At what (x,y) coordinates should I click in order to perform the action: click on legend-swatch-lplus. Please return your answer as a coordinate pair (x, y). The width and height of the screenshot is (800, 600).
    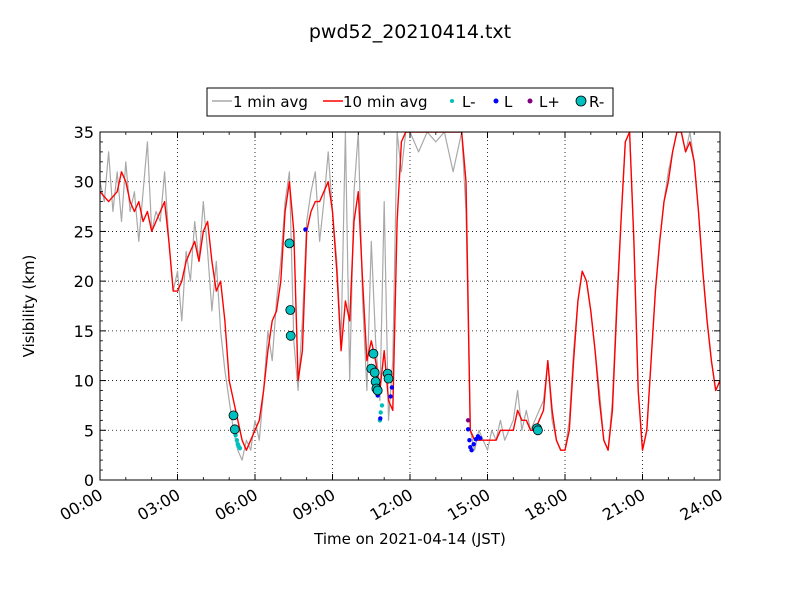
    Looking at the image, I should click on (530, 101).